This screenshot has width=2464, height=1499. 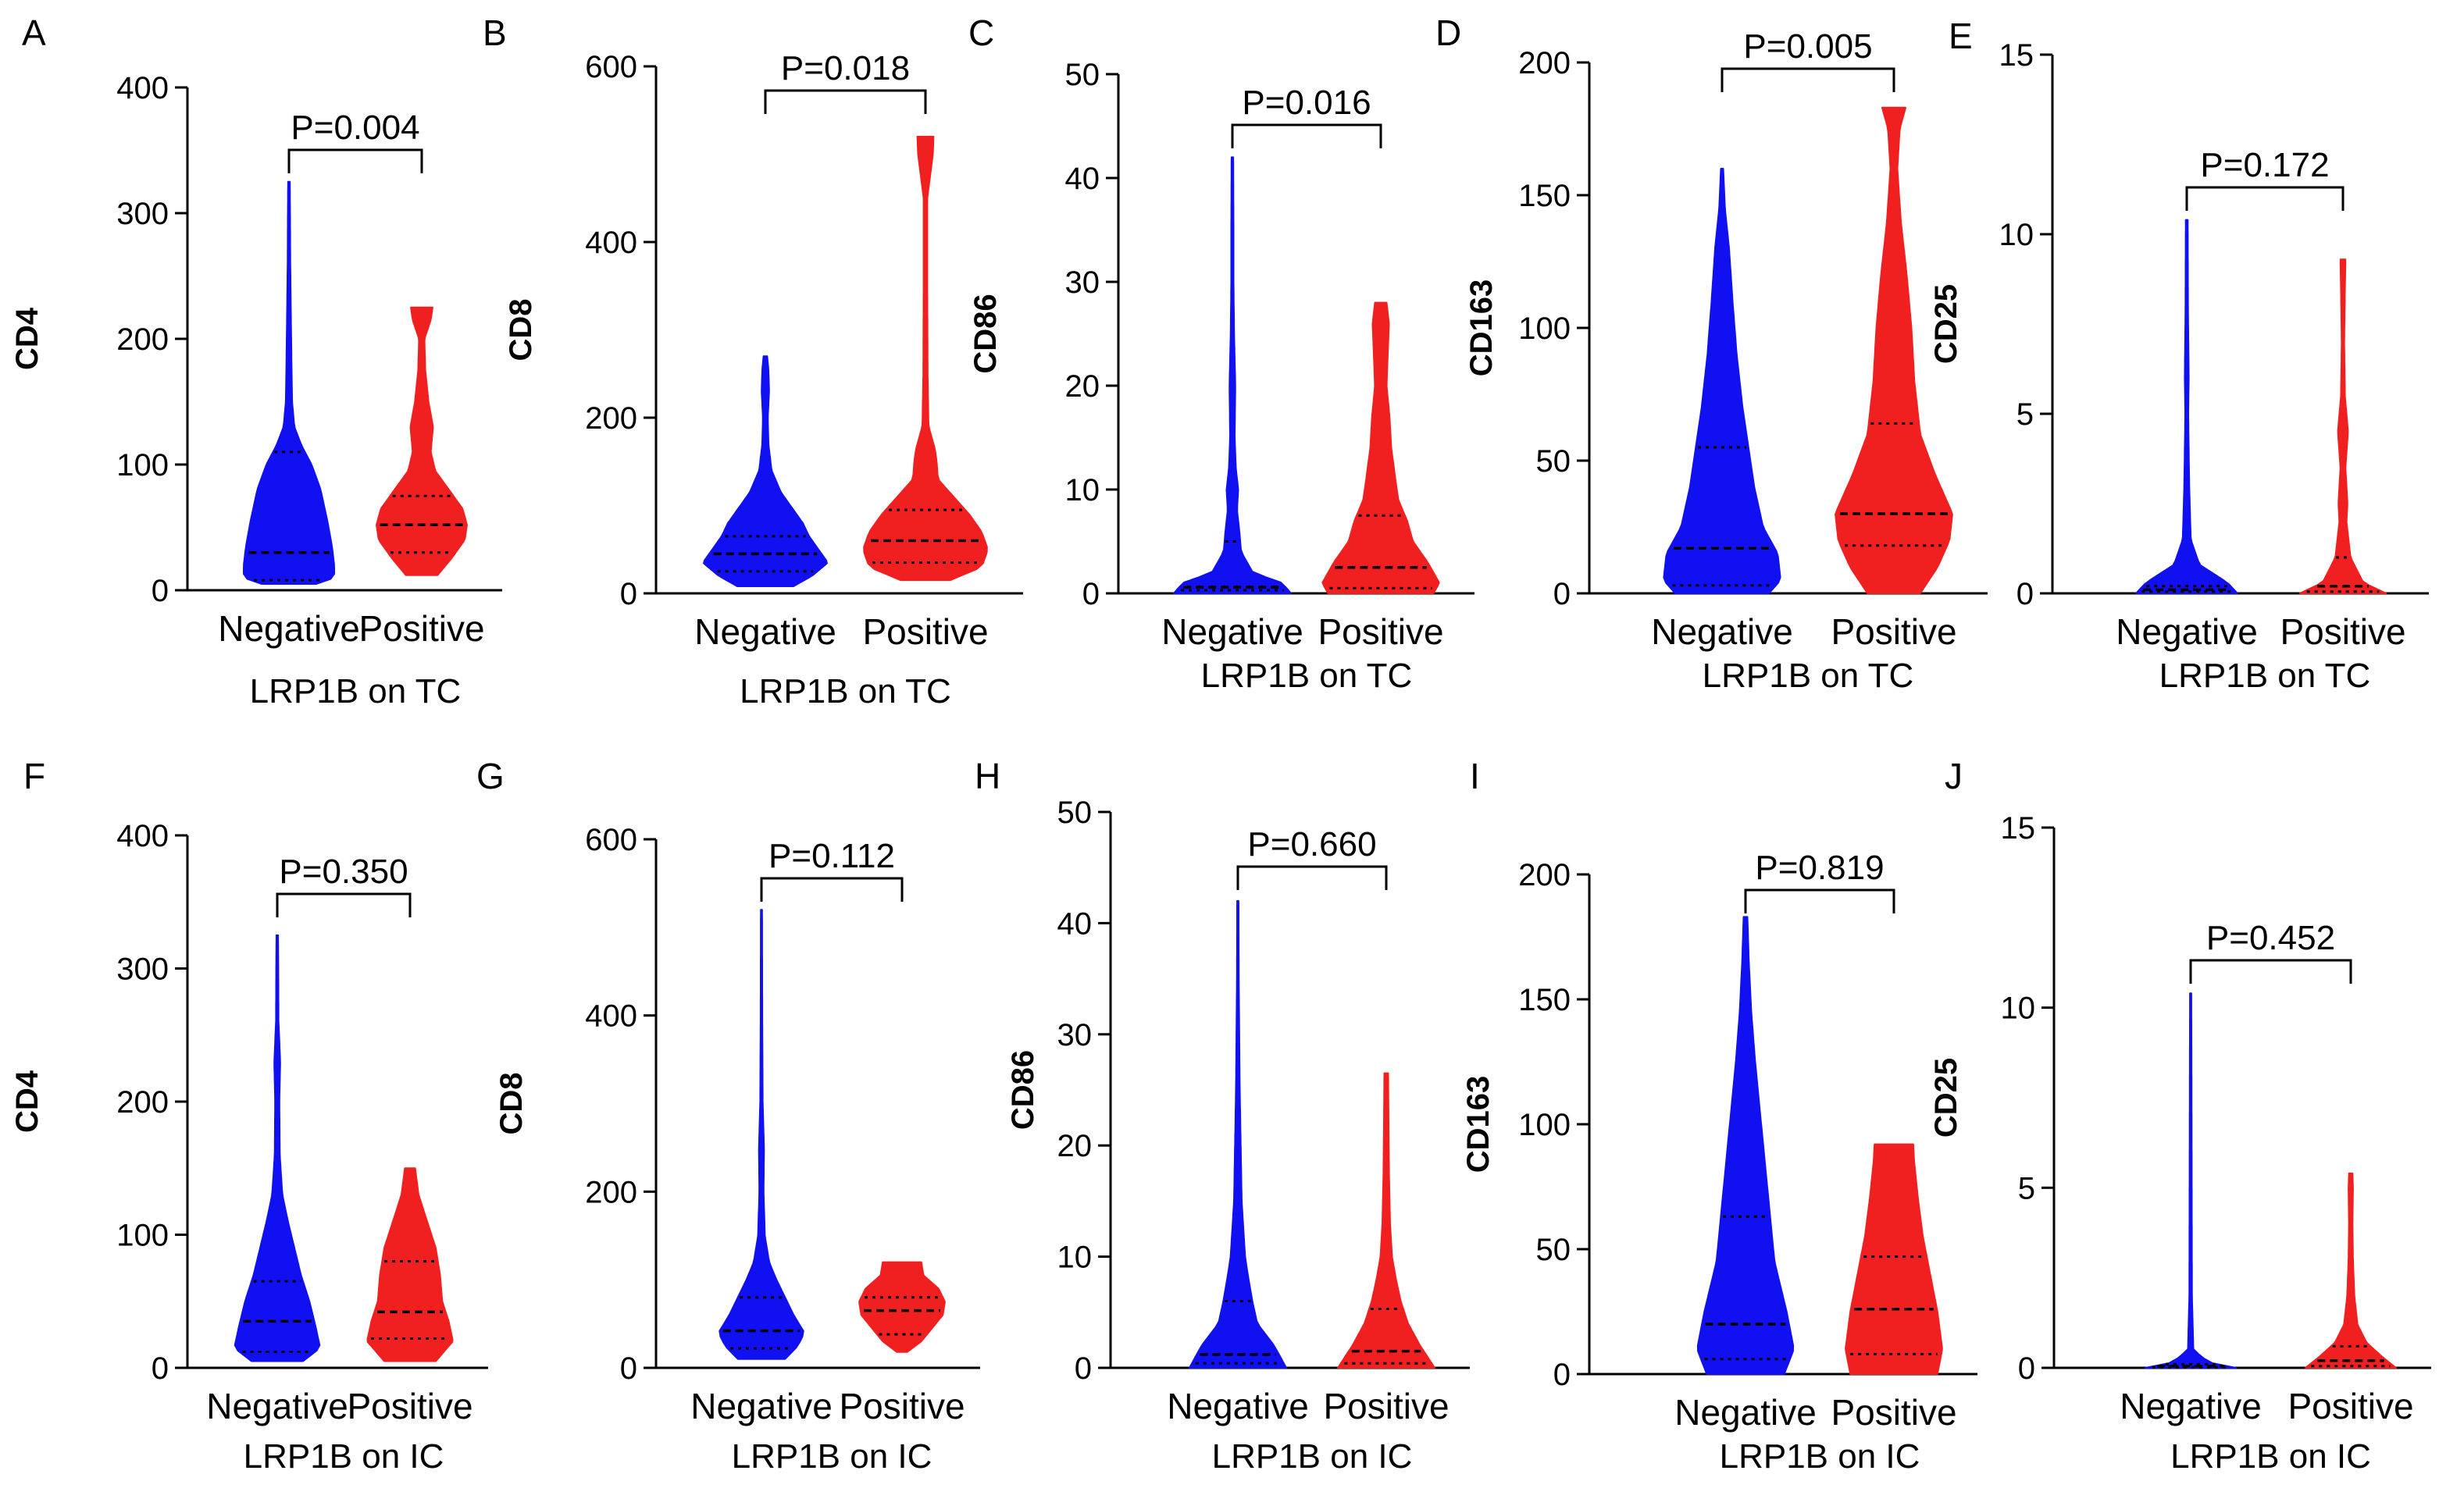 What do you see at coordinates (981, 32) in the screenshot?
I see `panel-letter: C` at bounding box center [981, 32].